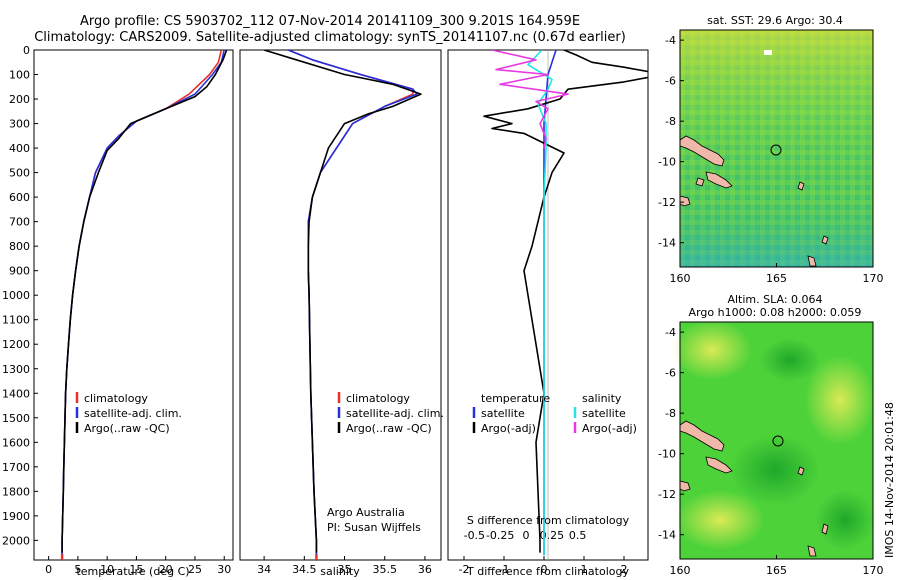 The width and height of the screenshot is (900, 580). I want to click on depth-tick-label: 1700, so click(16, 467).